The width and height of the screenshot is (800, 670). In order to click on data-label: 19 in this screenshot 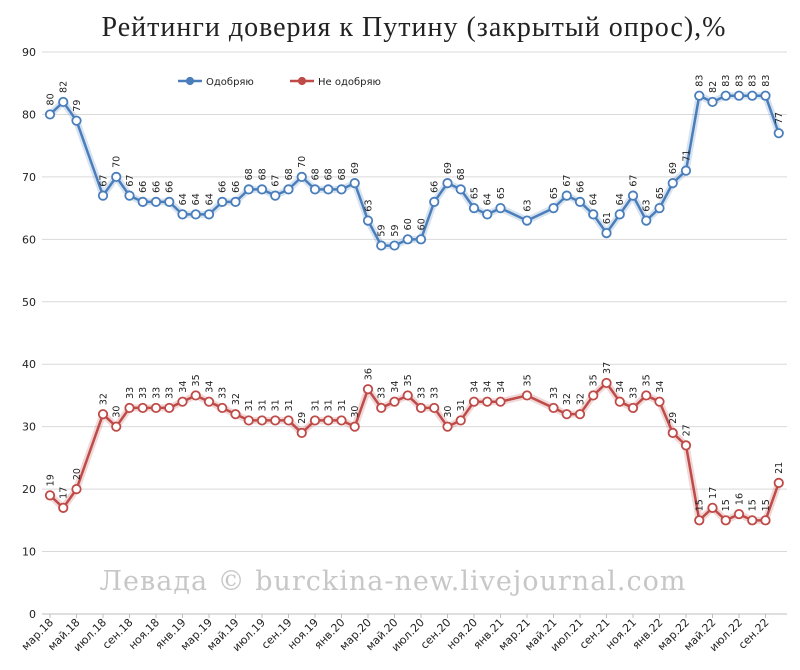, I will do `click(51, 480)`.